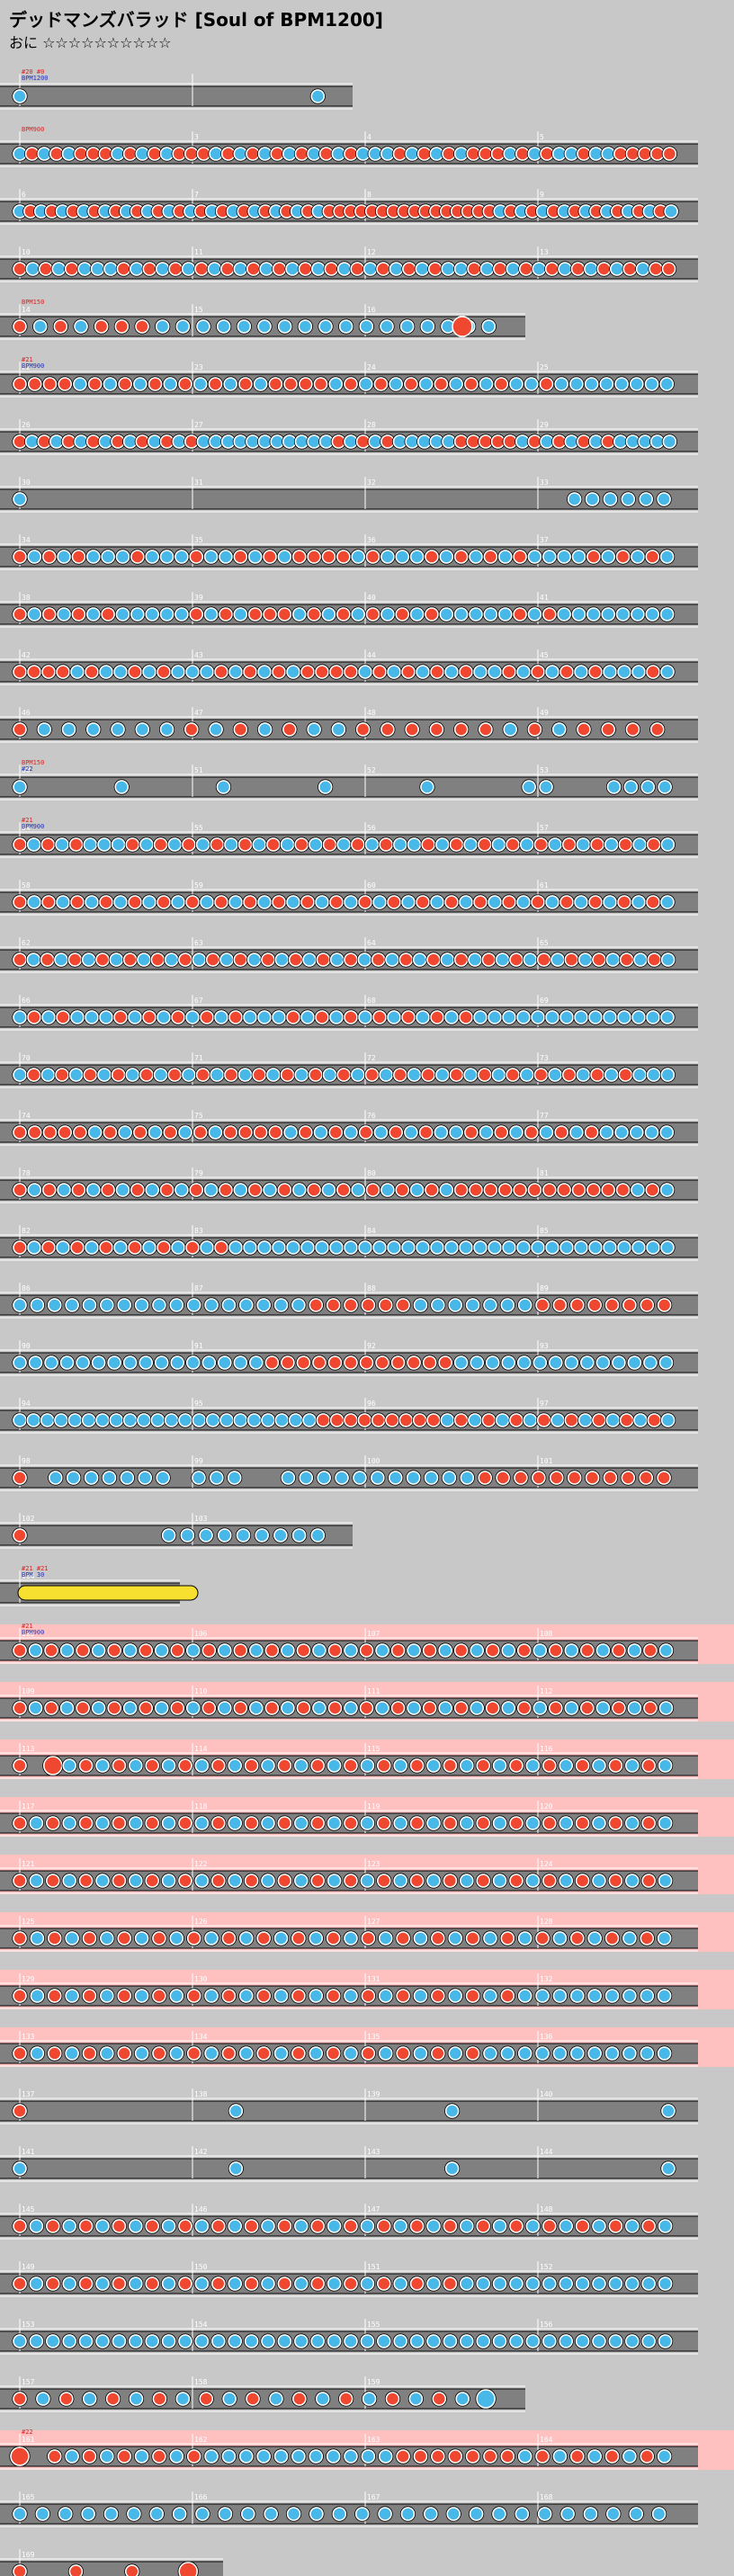 The height and width of the screenshot is (2576, 734). What do you see at coordinates (201, 1864) in the screenshot?
I see `bar-number: 122` at bounding box center [201, 1864].